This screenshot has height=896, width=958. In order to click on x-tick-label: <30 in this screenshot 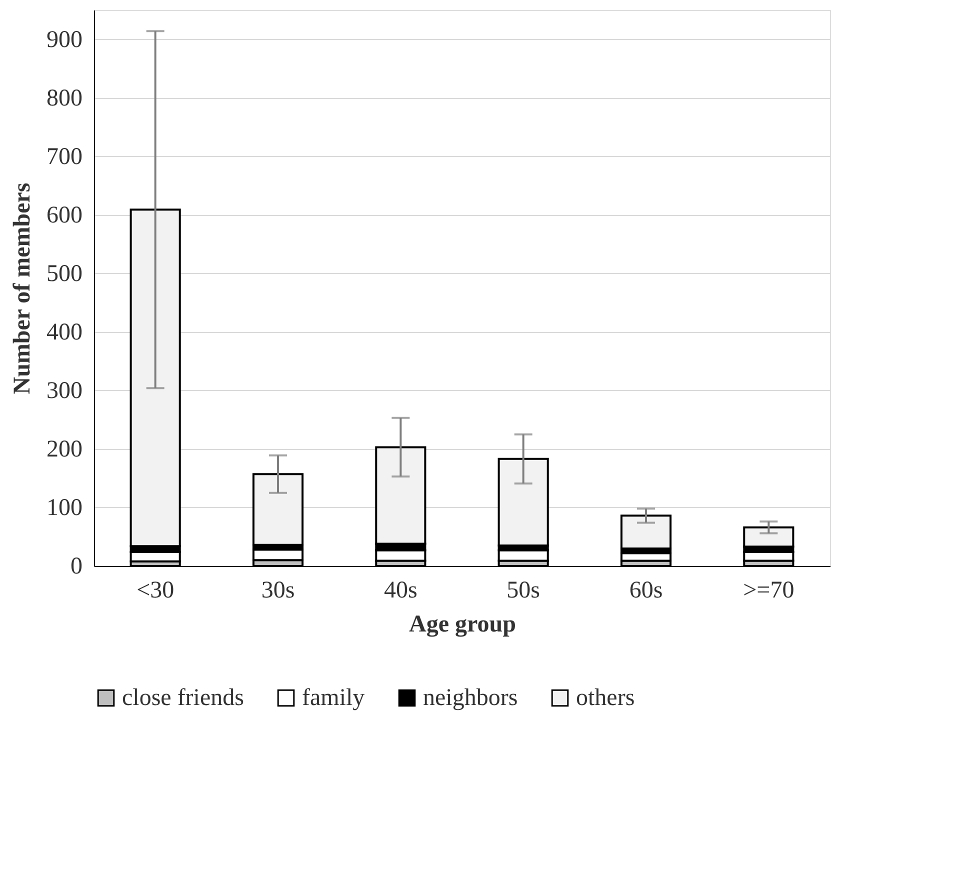, I will do `click(155, 591)`.